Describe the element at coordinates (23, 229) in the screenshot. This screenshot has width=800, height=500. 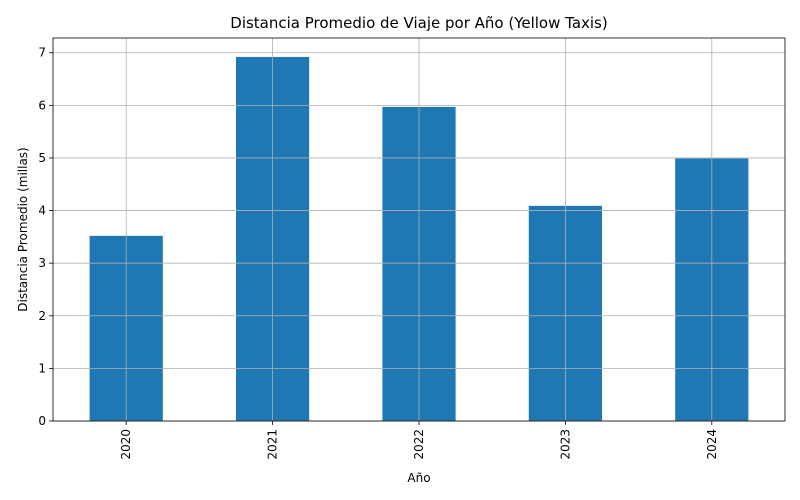
I see `y-axis-label: Distancia Promedio (millas)` at that location.